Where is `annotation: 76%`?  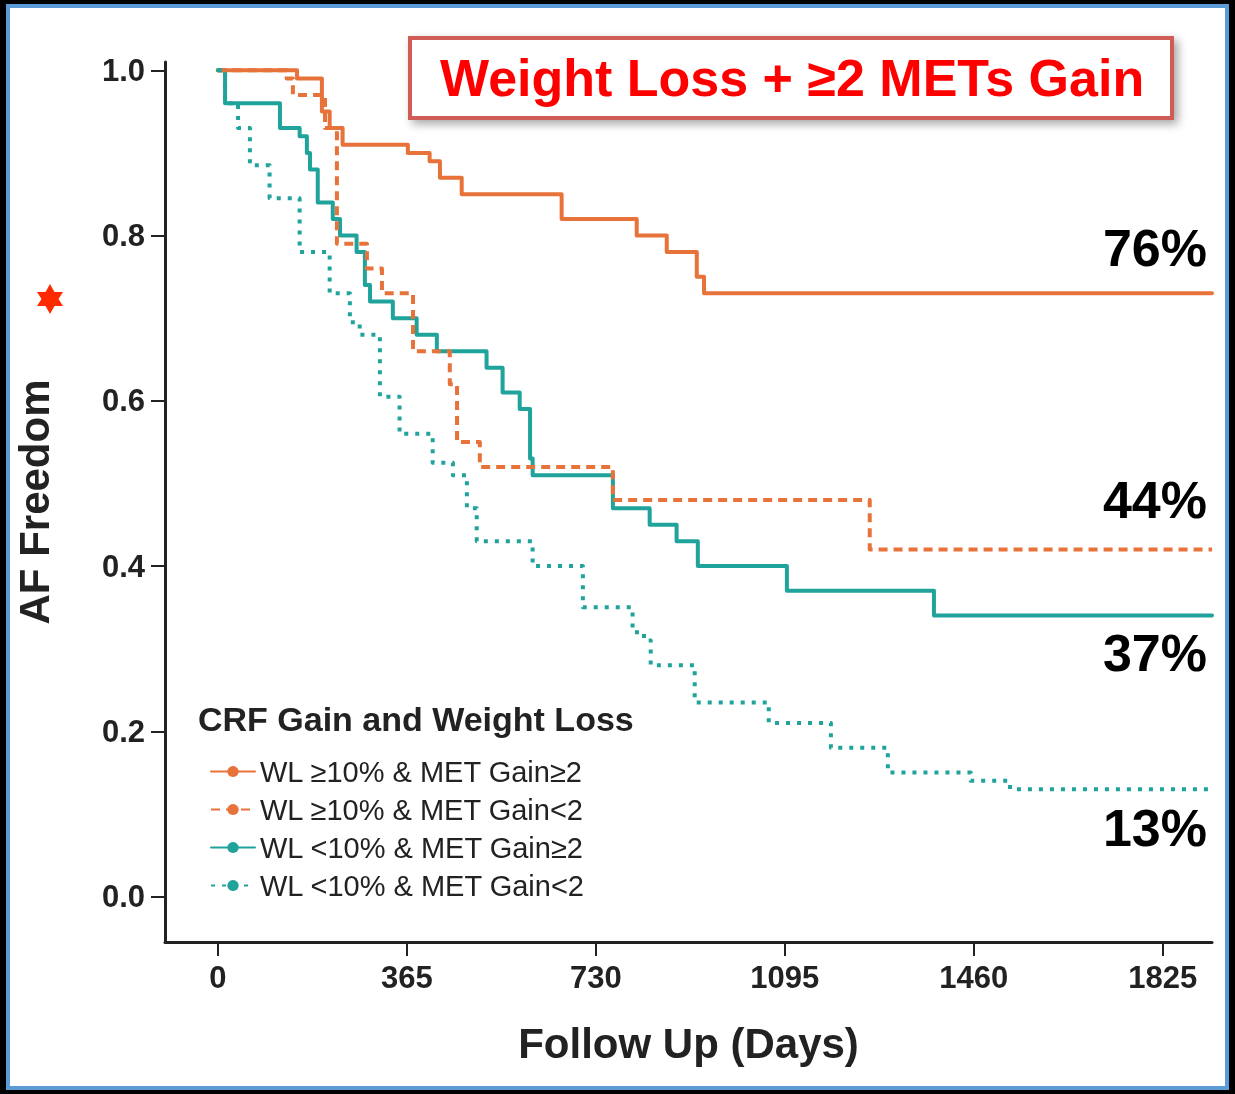 annotation: 76% is located at coordinates (1154, 248).